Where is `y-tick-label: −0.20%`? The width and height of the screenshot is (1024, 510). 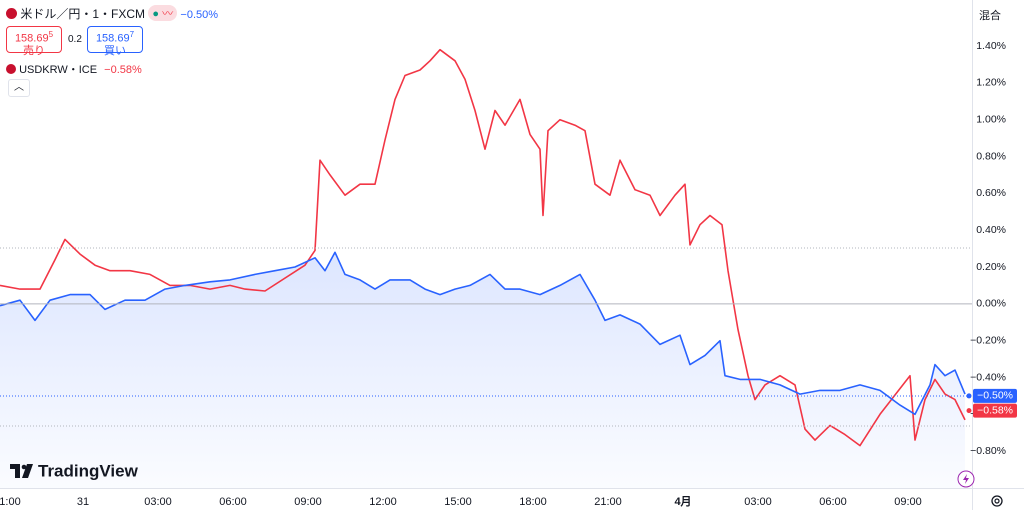 y-tick-label: −0.20% is located at coordinates (988, 340).